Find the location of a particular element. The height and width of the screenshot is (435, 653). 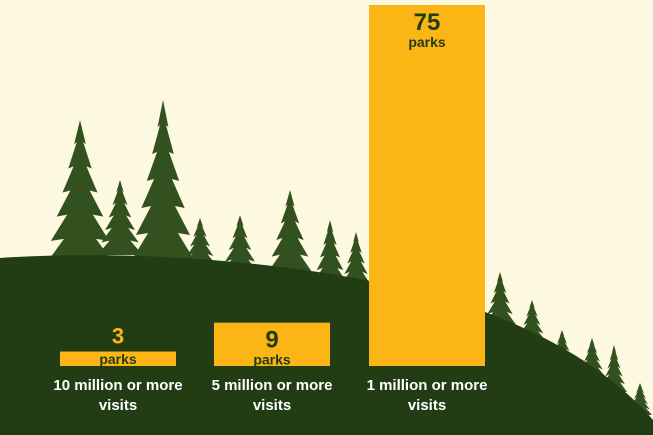

value-label: 9 is located at coordinates (271, 340).